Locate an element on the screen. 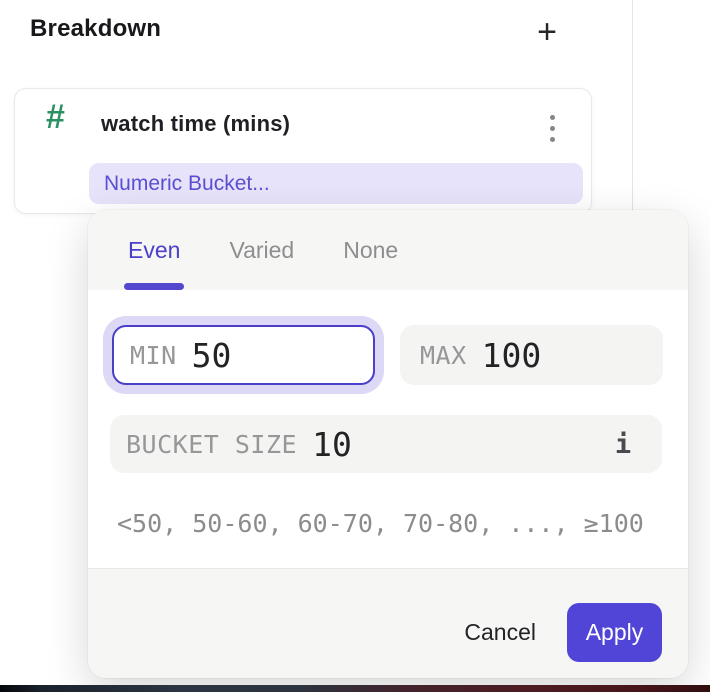 The width and height of the screenshot is (710, 692). numeric-property-icon: # is located at coordinates (55, 117).